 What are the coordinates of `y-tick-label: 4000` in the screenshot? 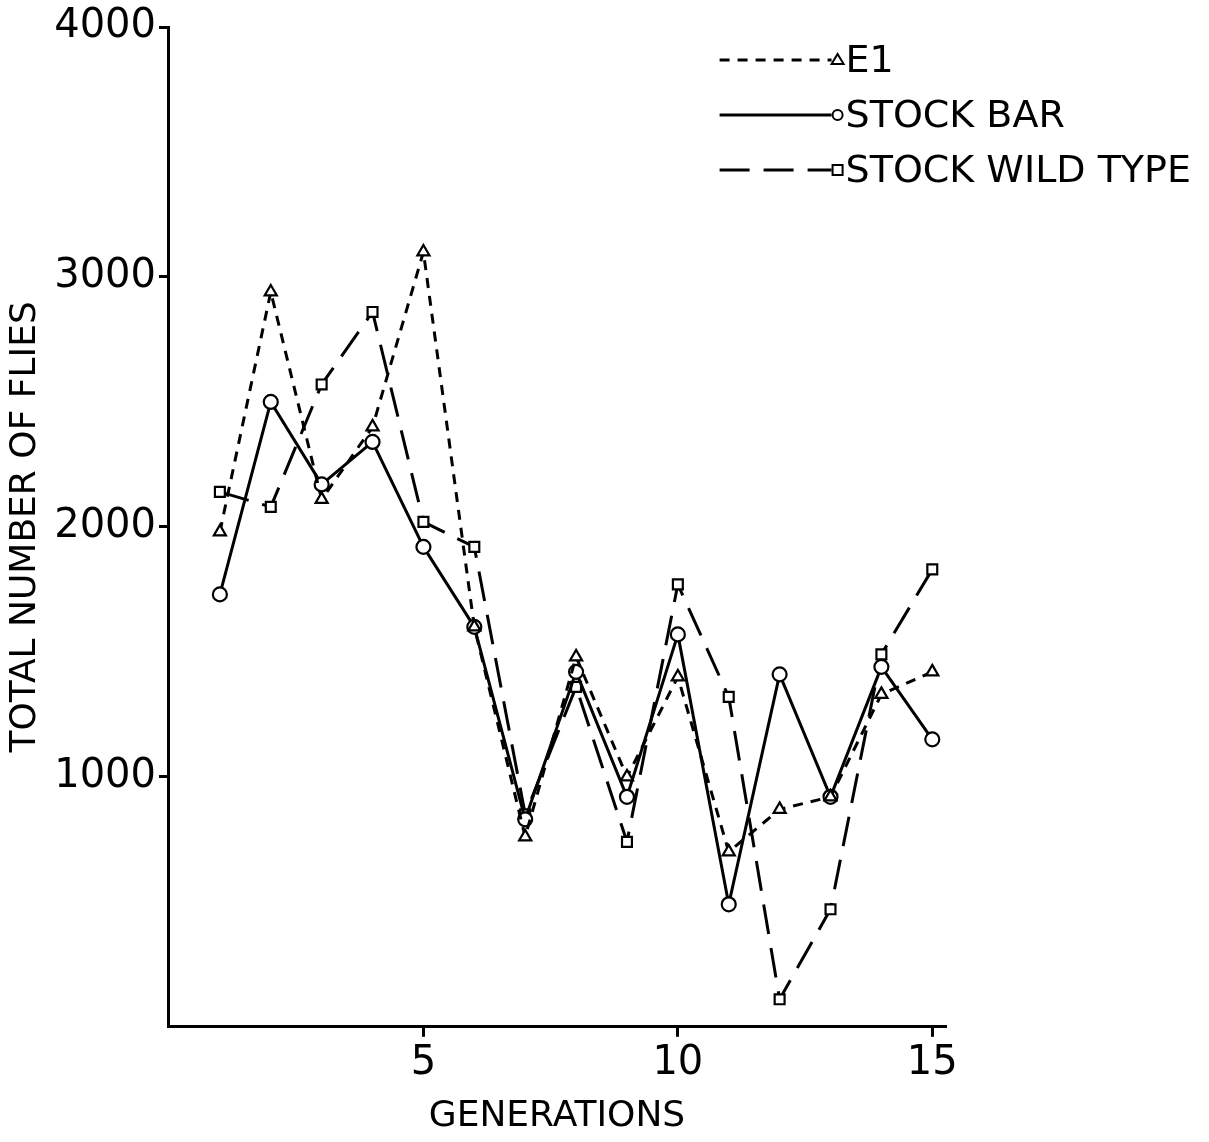 It's located at (105, 23).